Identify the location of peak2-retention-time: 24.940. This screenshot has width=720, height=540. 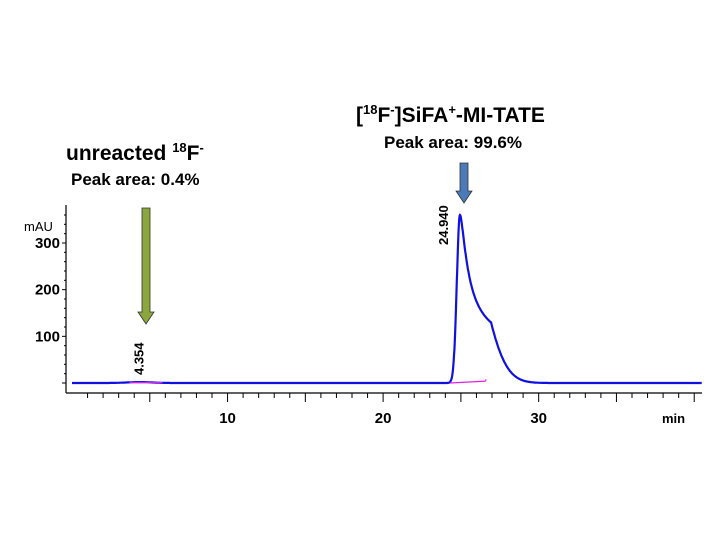
(443, 225).